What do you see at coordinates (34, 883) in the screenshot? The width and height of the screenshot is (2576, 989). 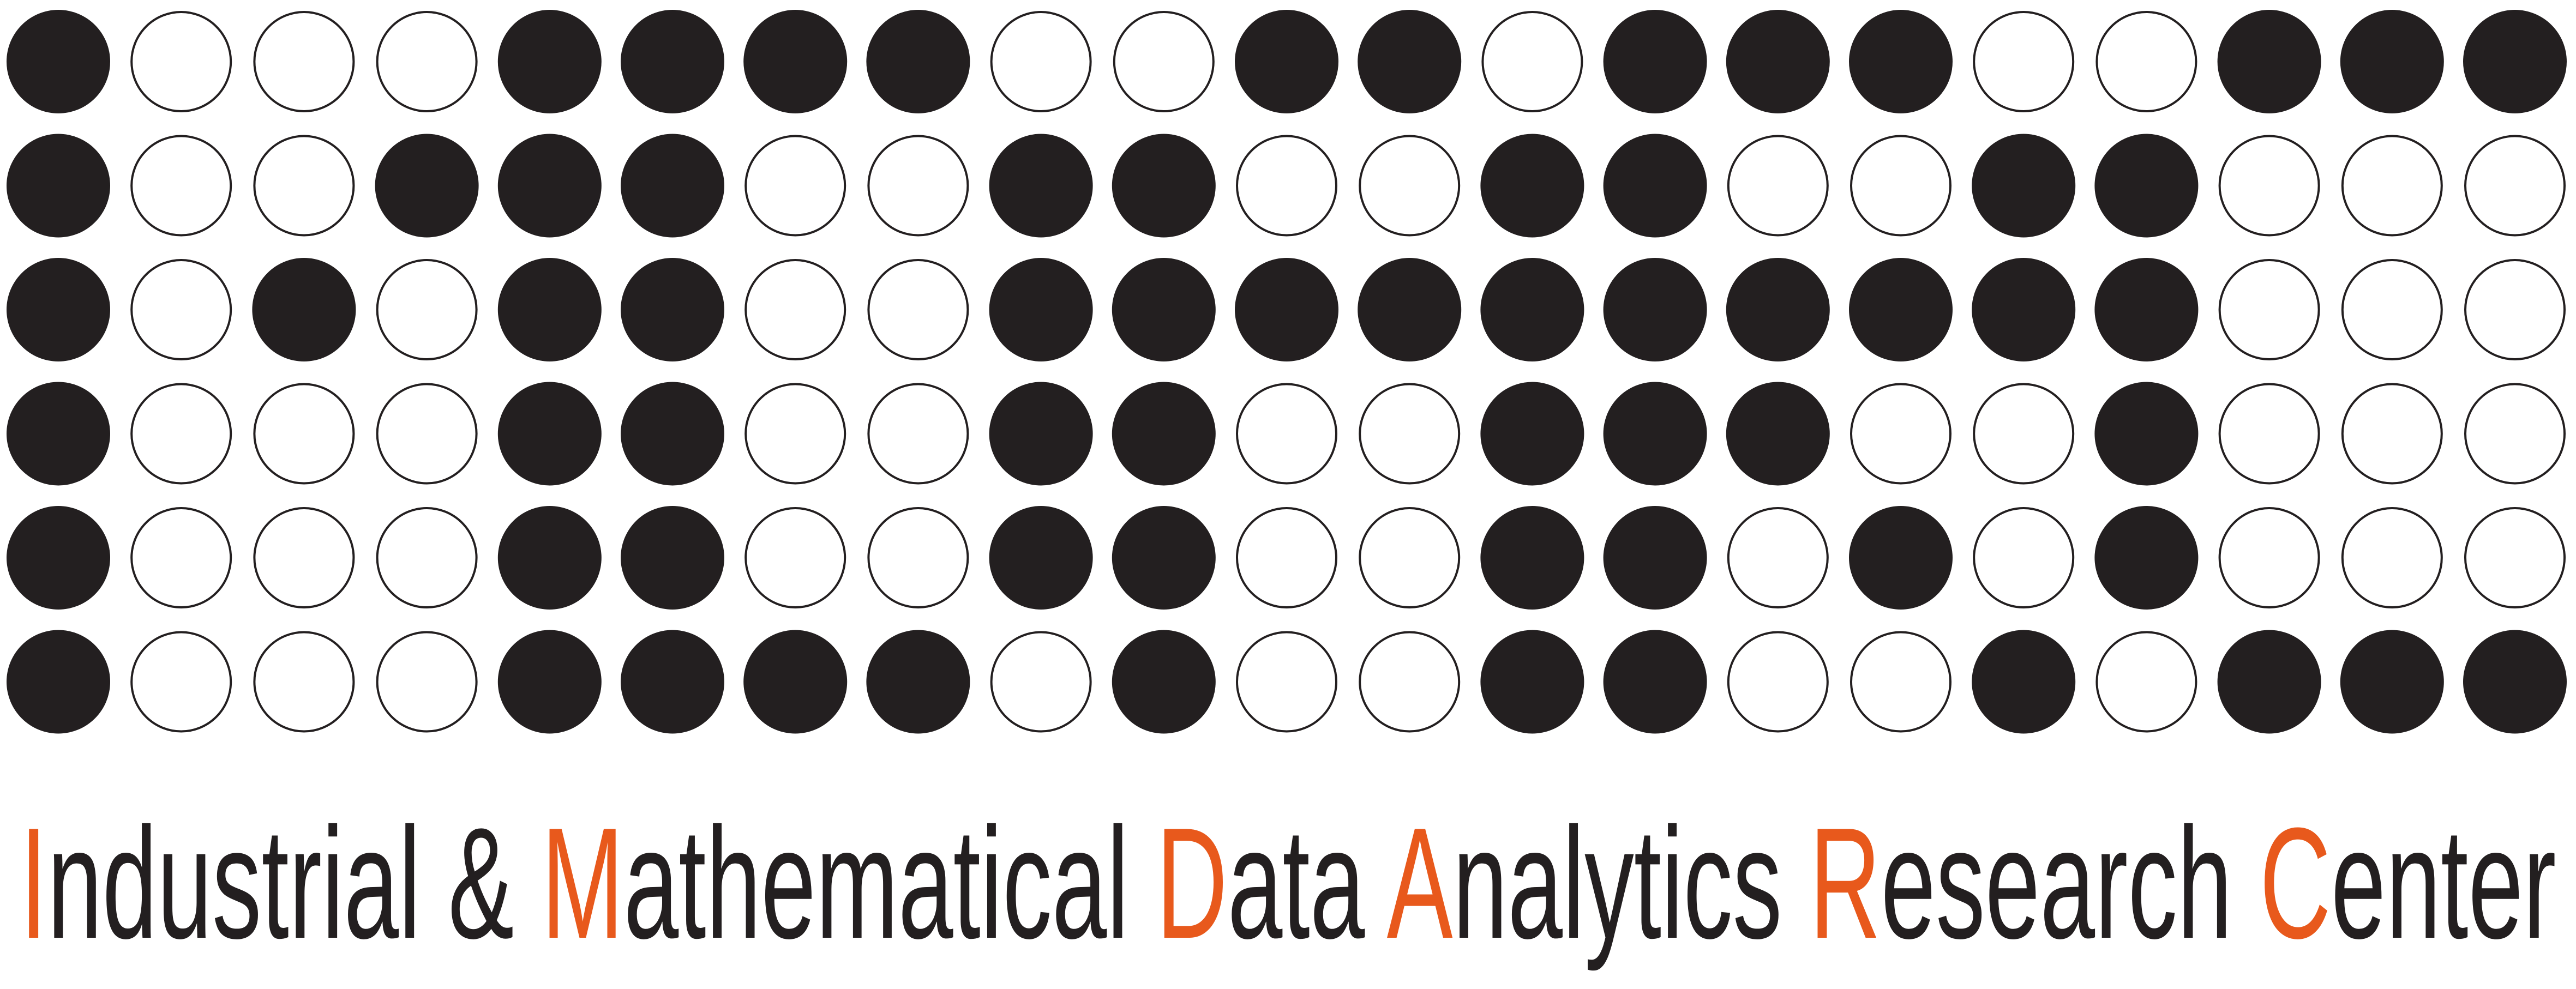 I see `initial-letter: I` at bounding box center [34, 883].